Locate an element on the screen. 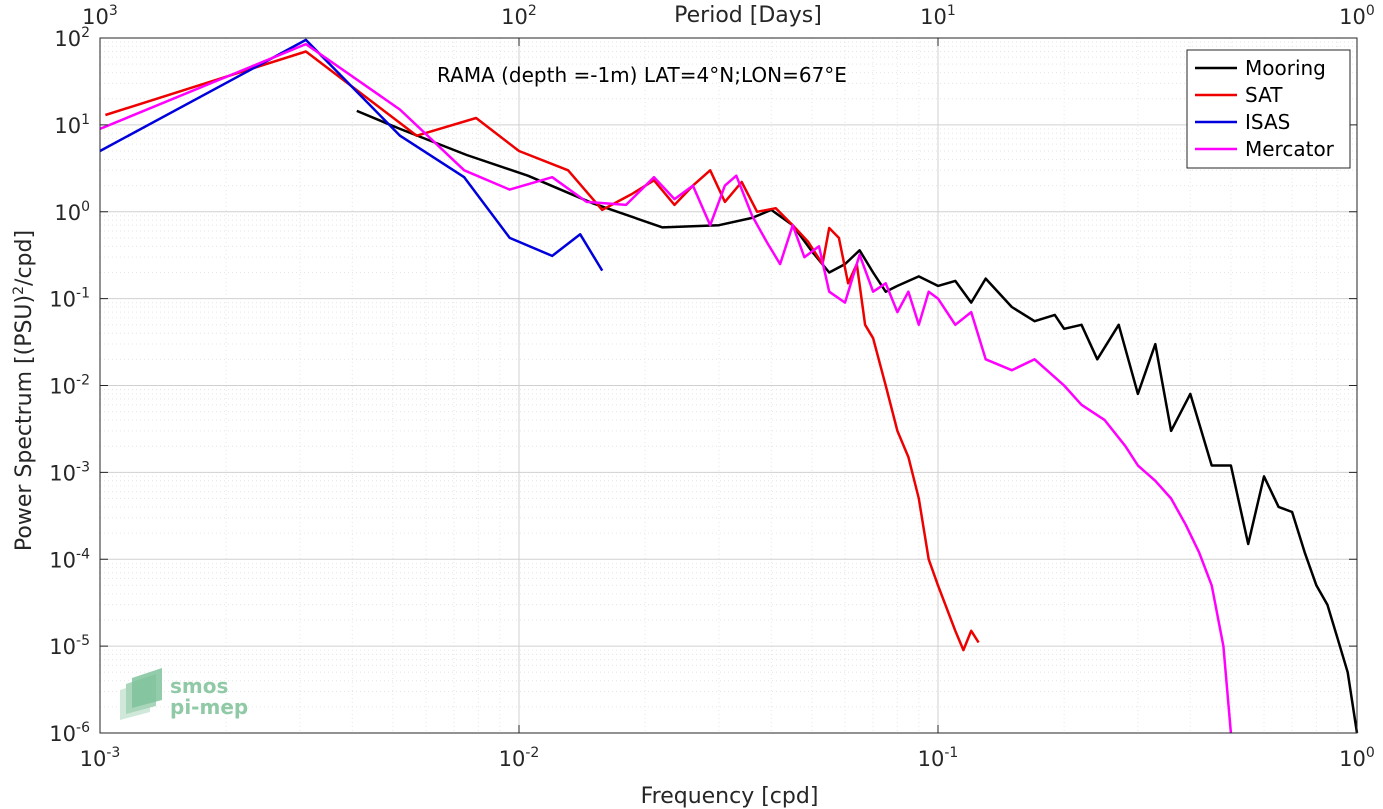 Image resolution: width=1383 pixels, height=809 pixels. x-tick-label: 10⁻¹ is located at coordinates (938, 758).